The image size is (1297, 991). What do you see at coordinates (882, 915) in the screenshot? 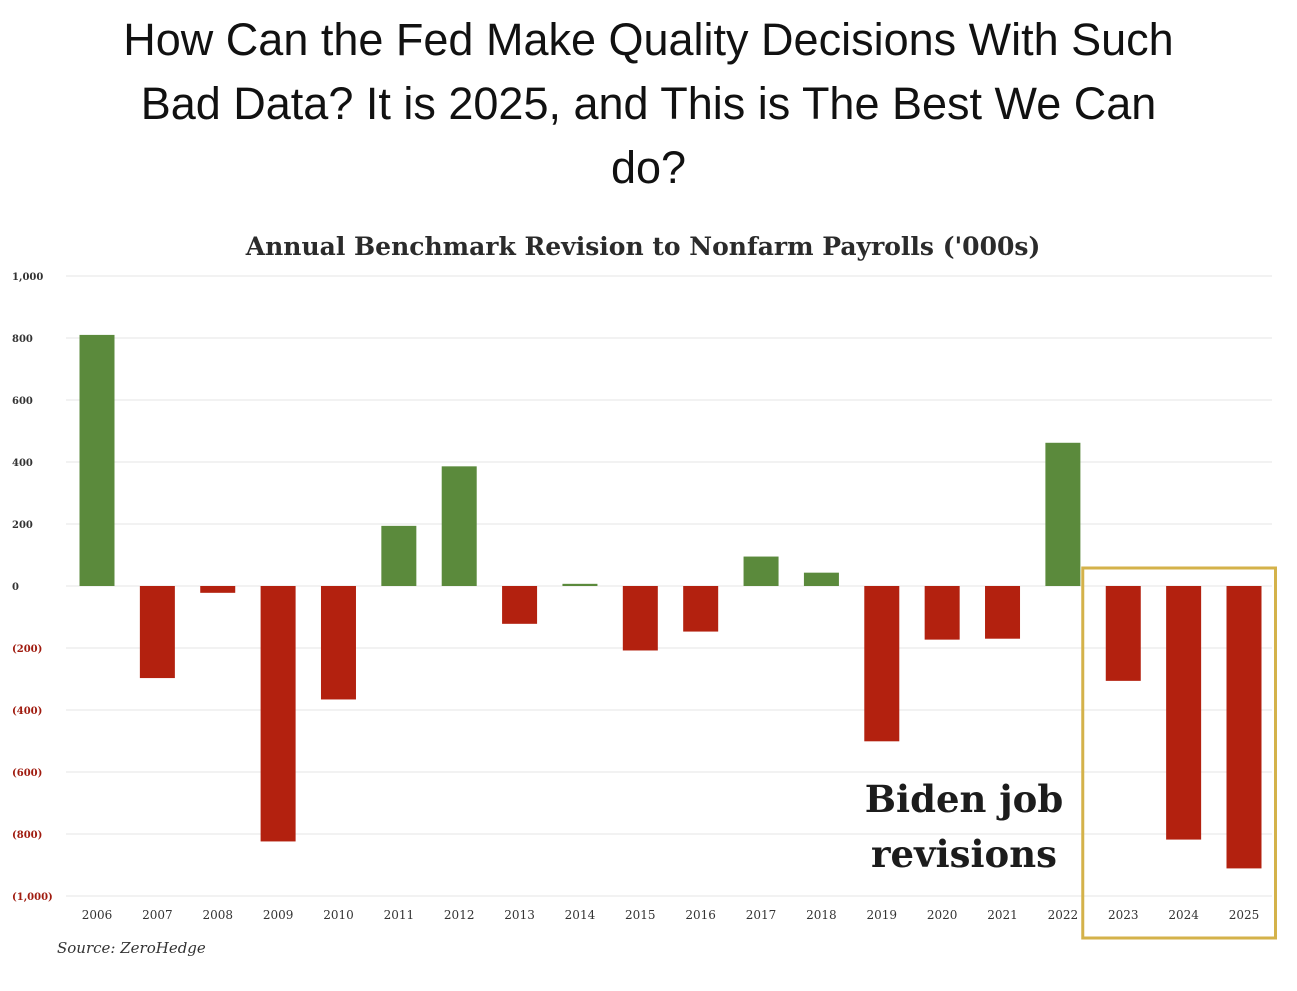
I see `x-tick-label: 2019` at bounding box center [882, 915].